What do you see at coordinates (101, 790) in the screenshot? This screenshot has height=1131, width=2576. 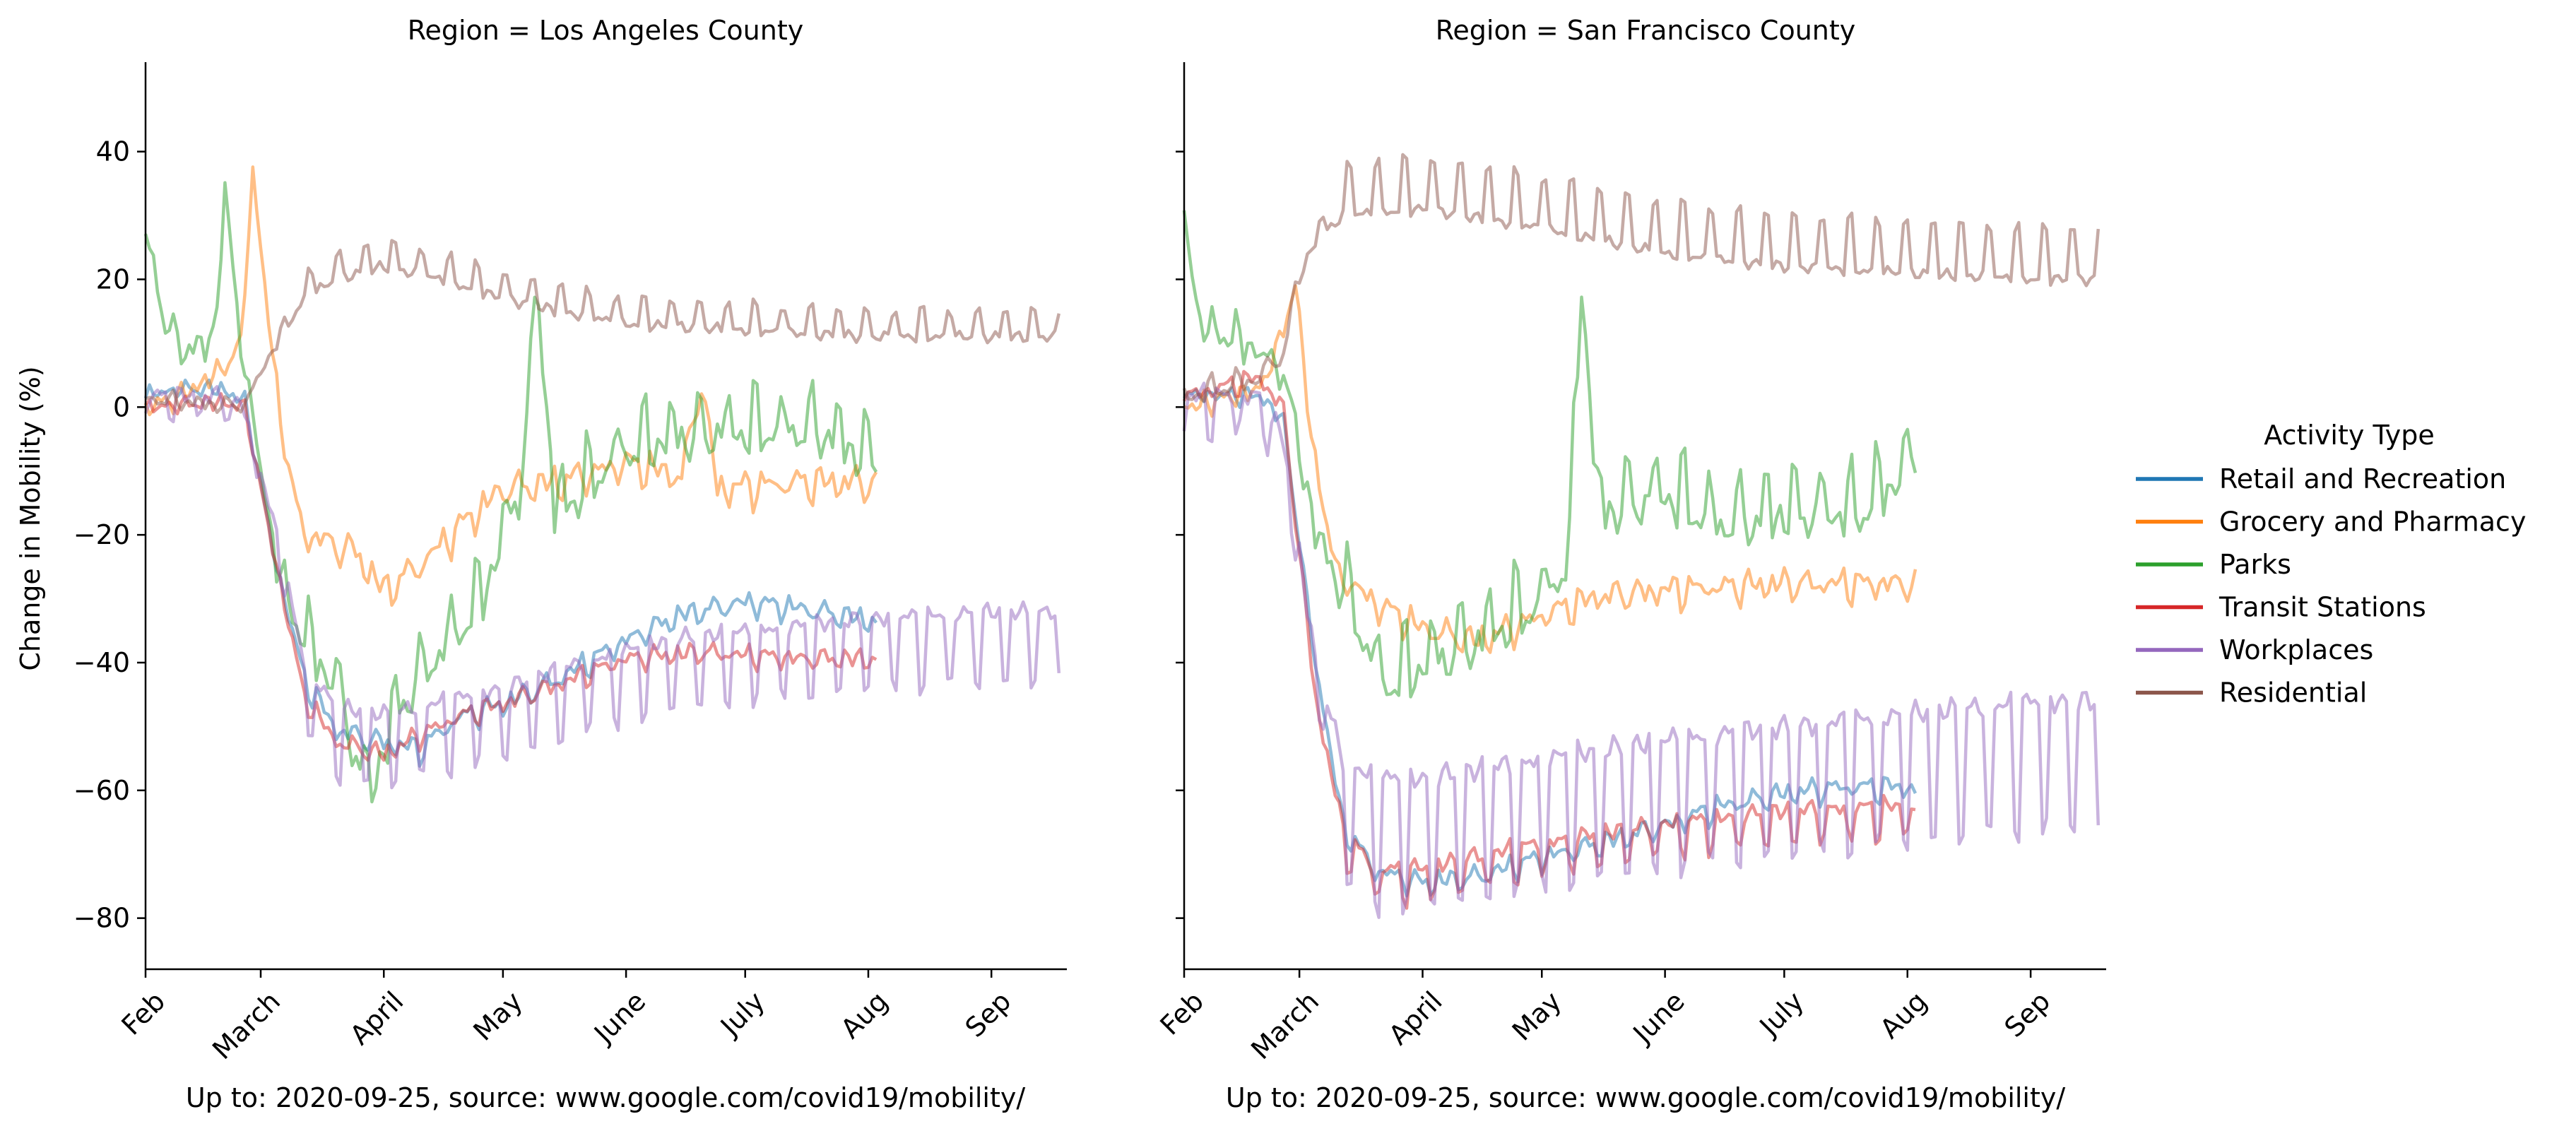 I see `y-tick-label: −60` at bounding box center [101, 790].